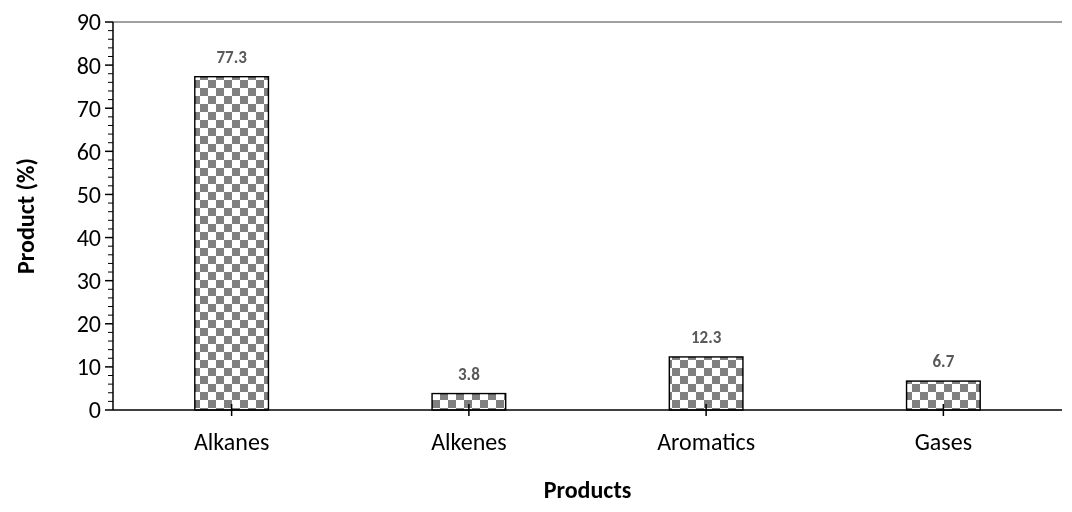 This screenshot has width=1072, height=512. What do you see at coordinates (706, 441) in the screenshot?
I see `x-tick-label: Aromatics` at bounding box center [706, 441].